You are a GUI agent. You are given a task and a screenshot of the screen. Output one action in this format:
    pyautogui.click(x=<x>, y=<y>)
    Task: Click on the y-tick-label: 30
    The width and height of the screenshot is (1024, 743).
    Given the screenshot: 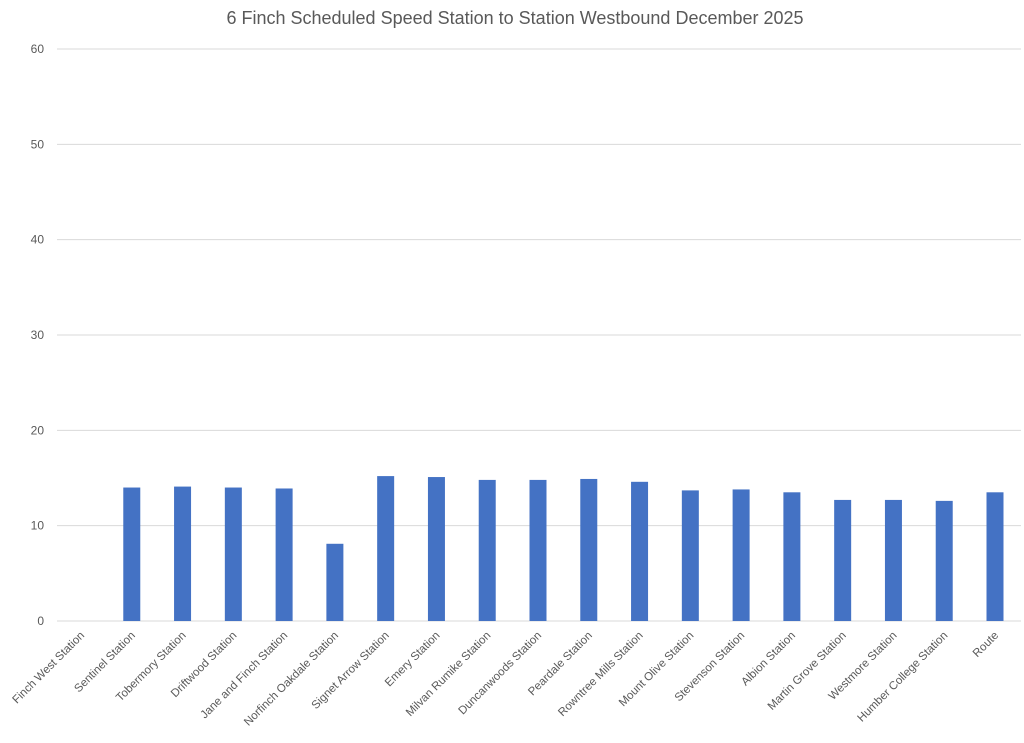 What is the action you would take?
    pyautogui.click(x=38, y=335)
    